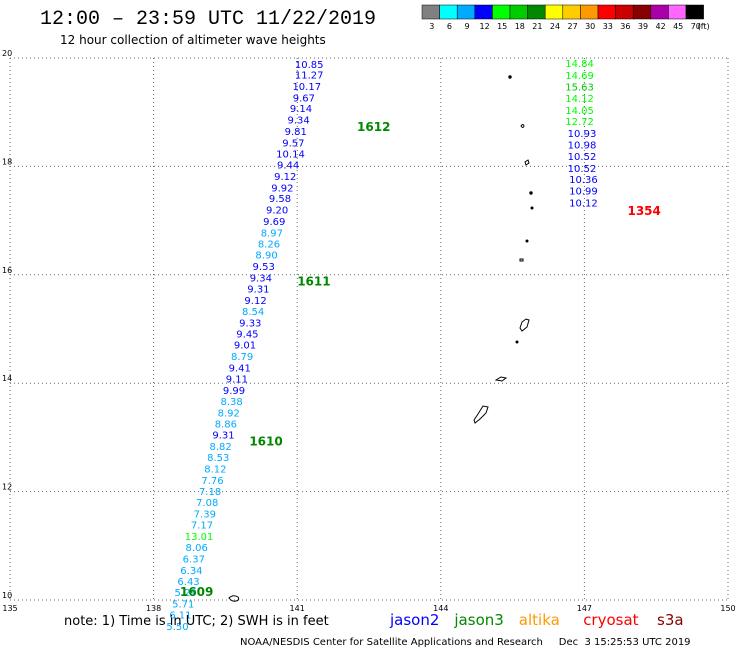 This screenshot has width=740, height=650. Describe the element at coordinates (301, 109) in the screenshot. I see `wave-height-point: 9.14` at that location.